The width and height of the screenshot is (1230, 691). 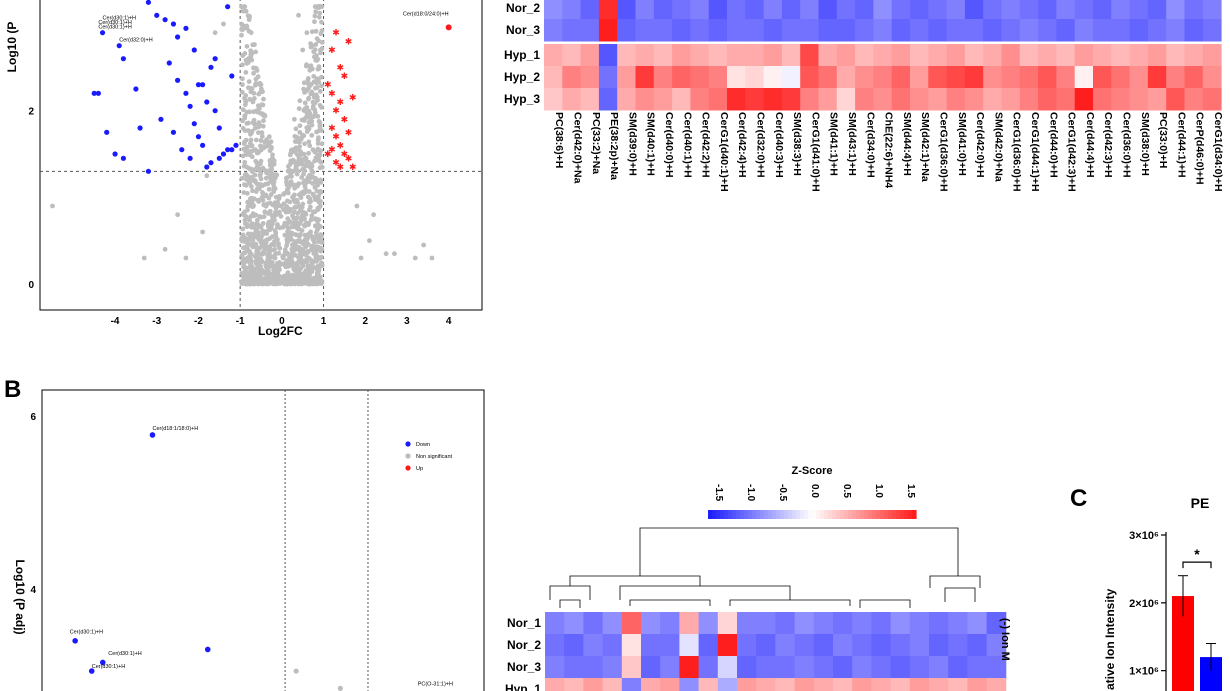 I want to click on y-tick-label: 6, so click(x=33, y=417).